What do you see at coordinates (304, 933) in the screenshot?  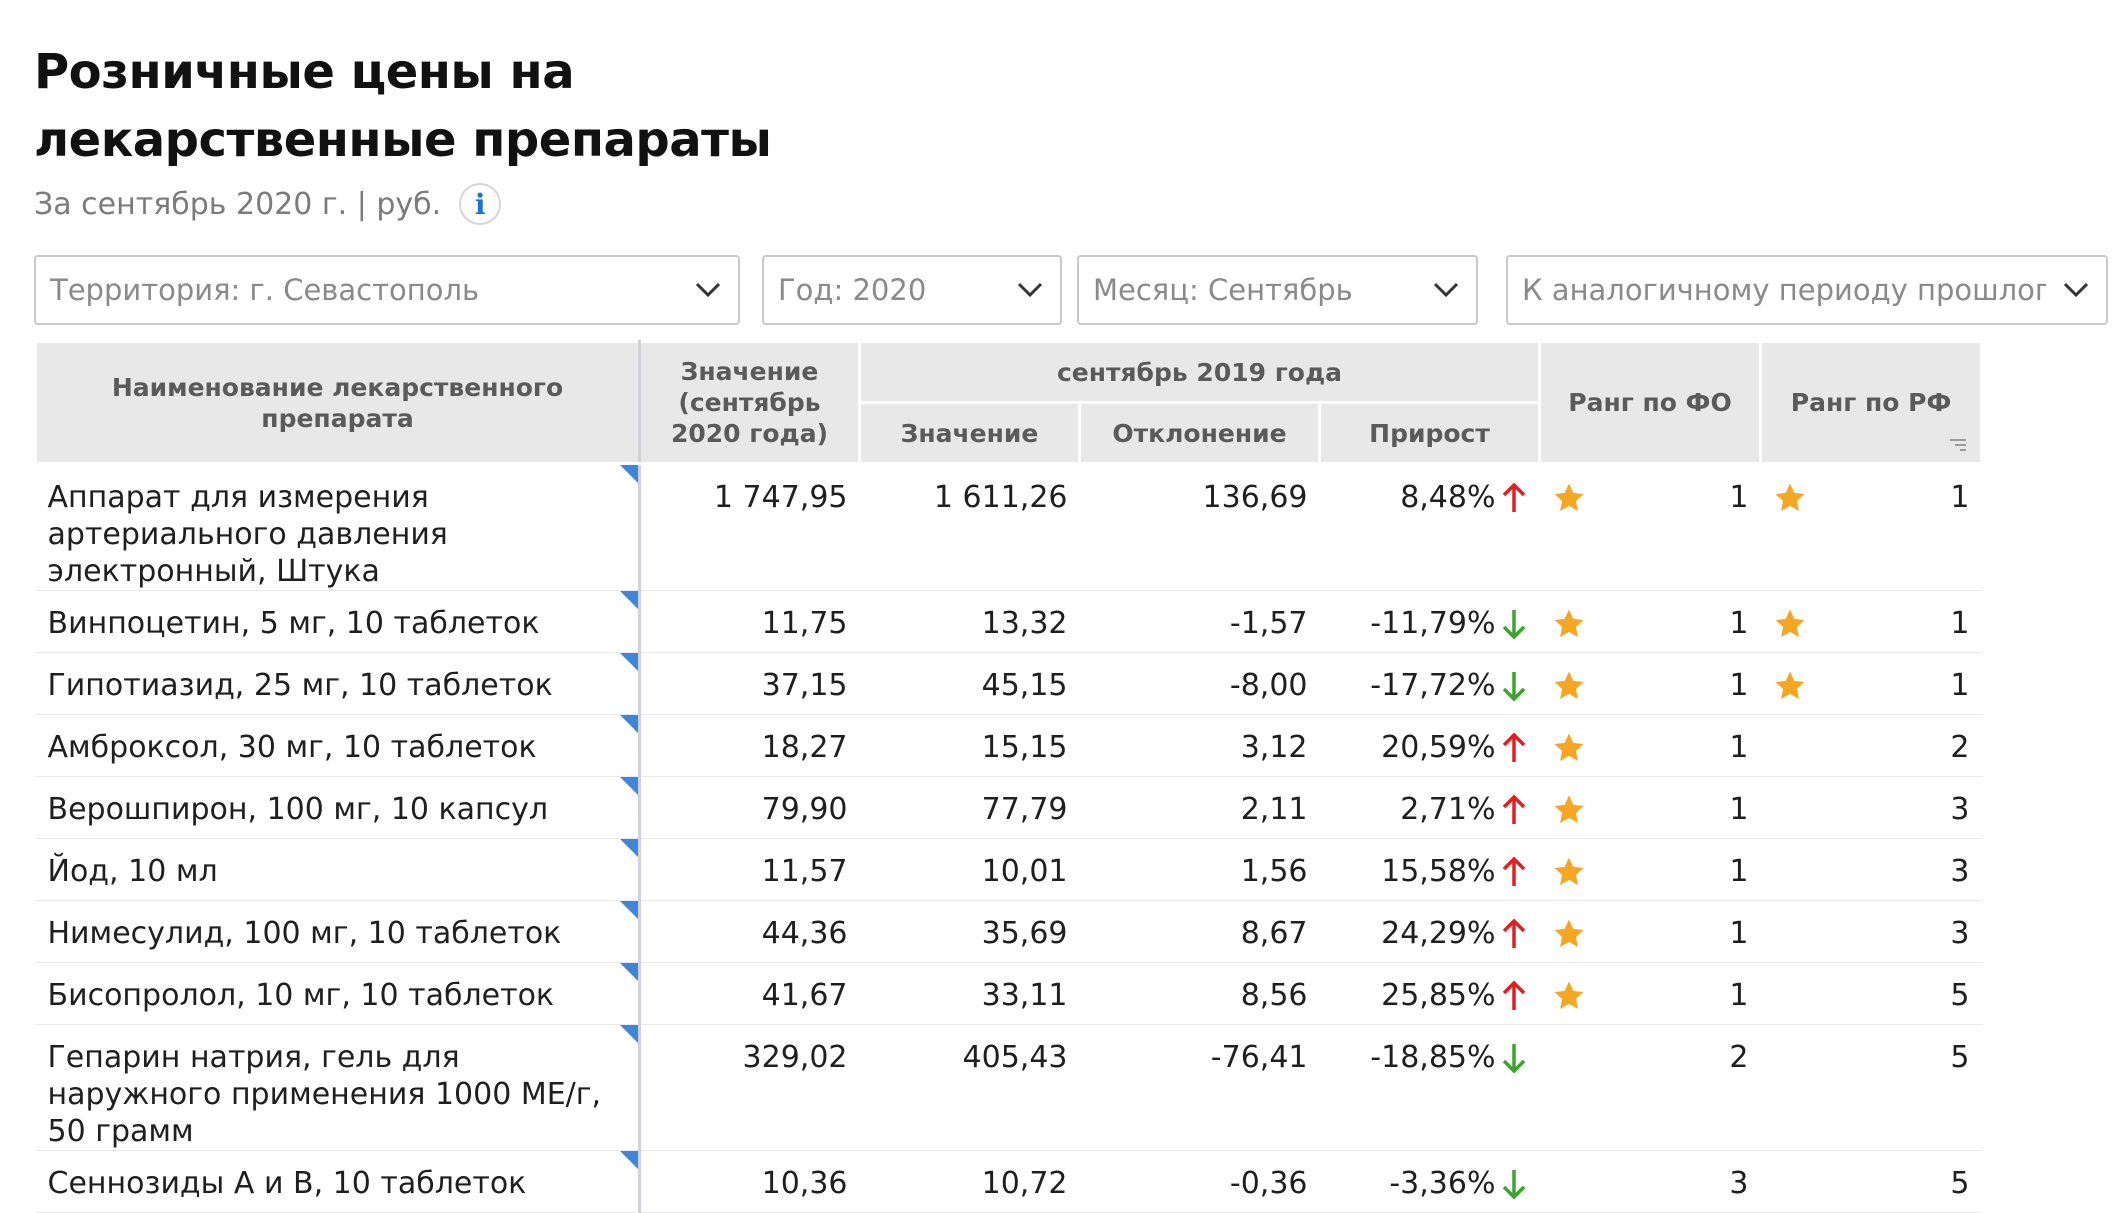 I see `drug-name: Нимесулид, 100 мг, 10 таблеток` at bounding box center [304, 933].